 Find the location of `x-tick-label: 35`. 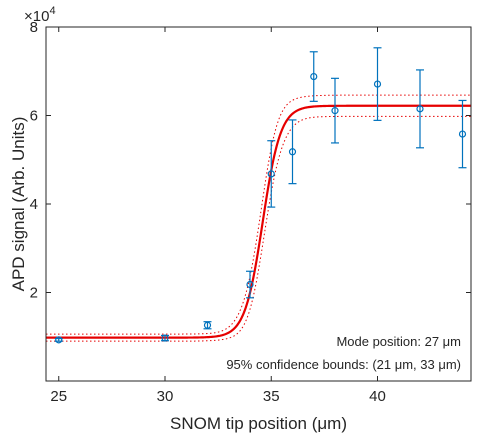

x-tick-label: 35 is located at coordinates (271, 396).